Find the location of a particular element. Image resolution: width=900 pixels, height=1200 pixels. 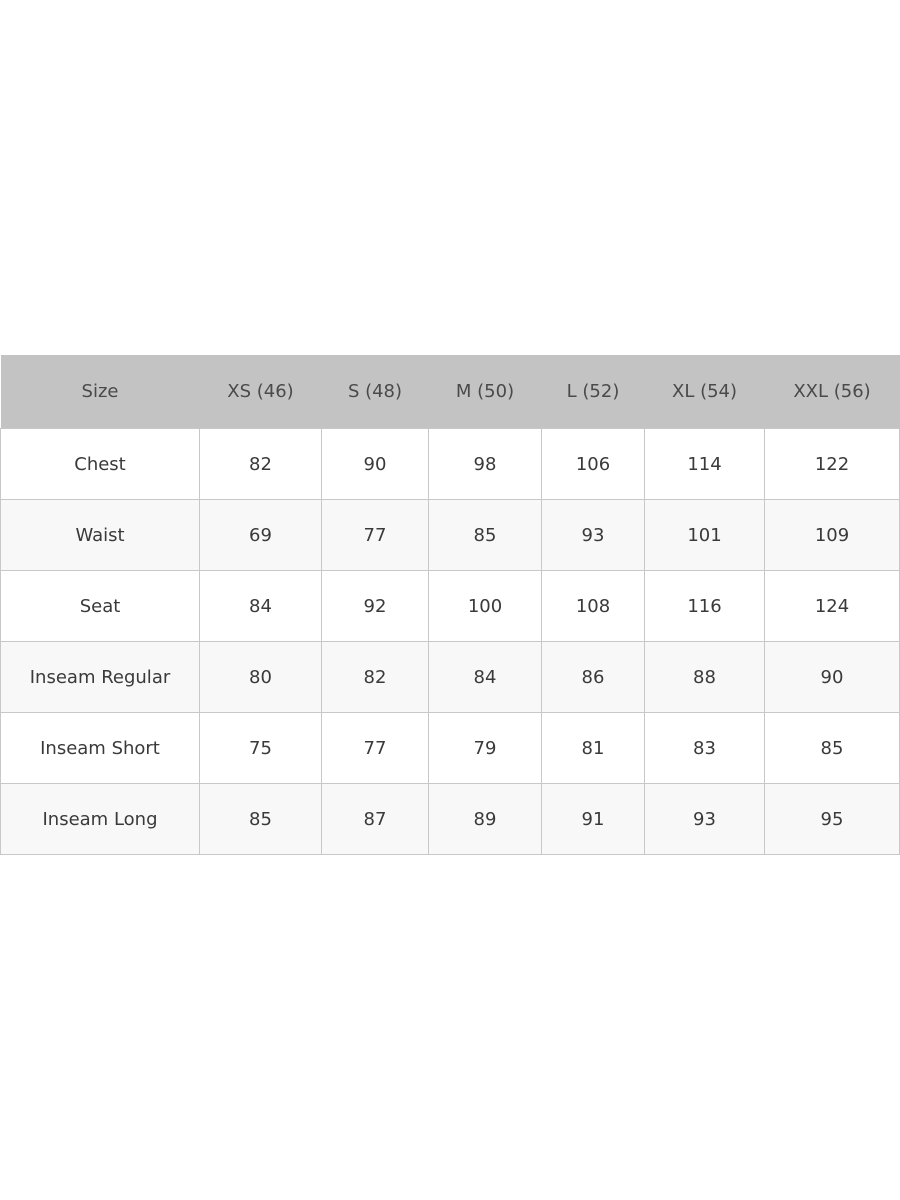

table-cell: 108 is located at coordinates (593, 606).